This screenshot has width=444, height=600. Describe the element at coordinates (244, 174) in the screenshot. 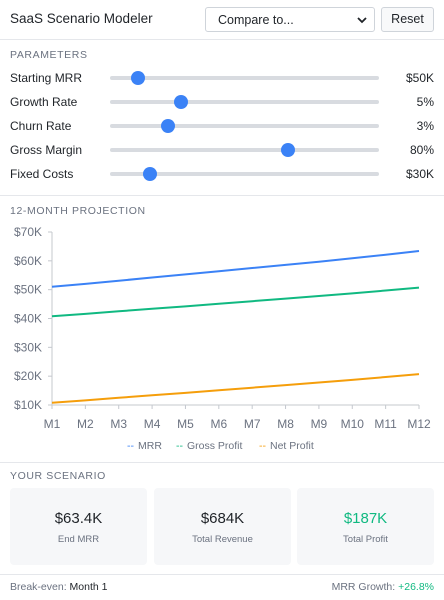

I see `fixed-costs-slider` at that location.